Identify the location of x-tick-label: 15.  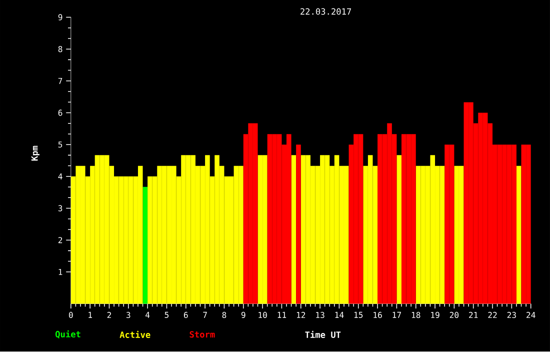
(358, 315).